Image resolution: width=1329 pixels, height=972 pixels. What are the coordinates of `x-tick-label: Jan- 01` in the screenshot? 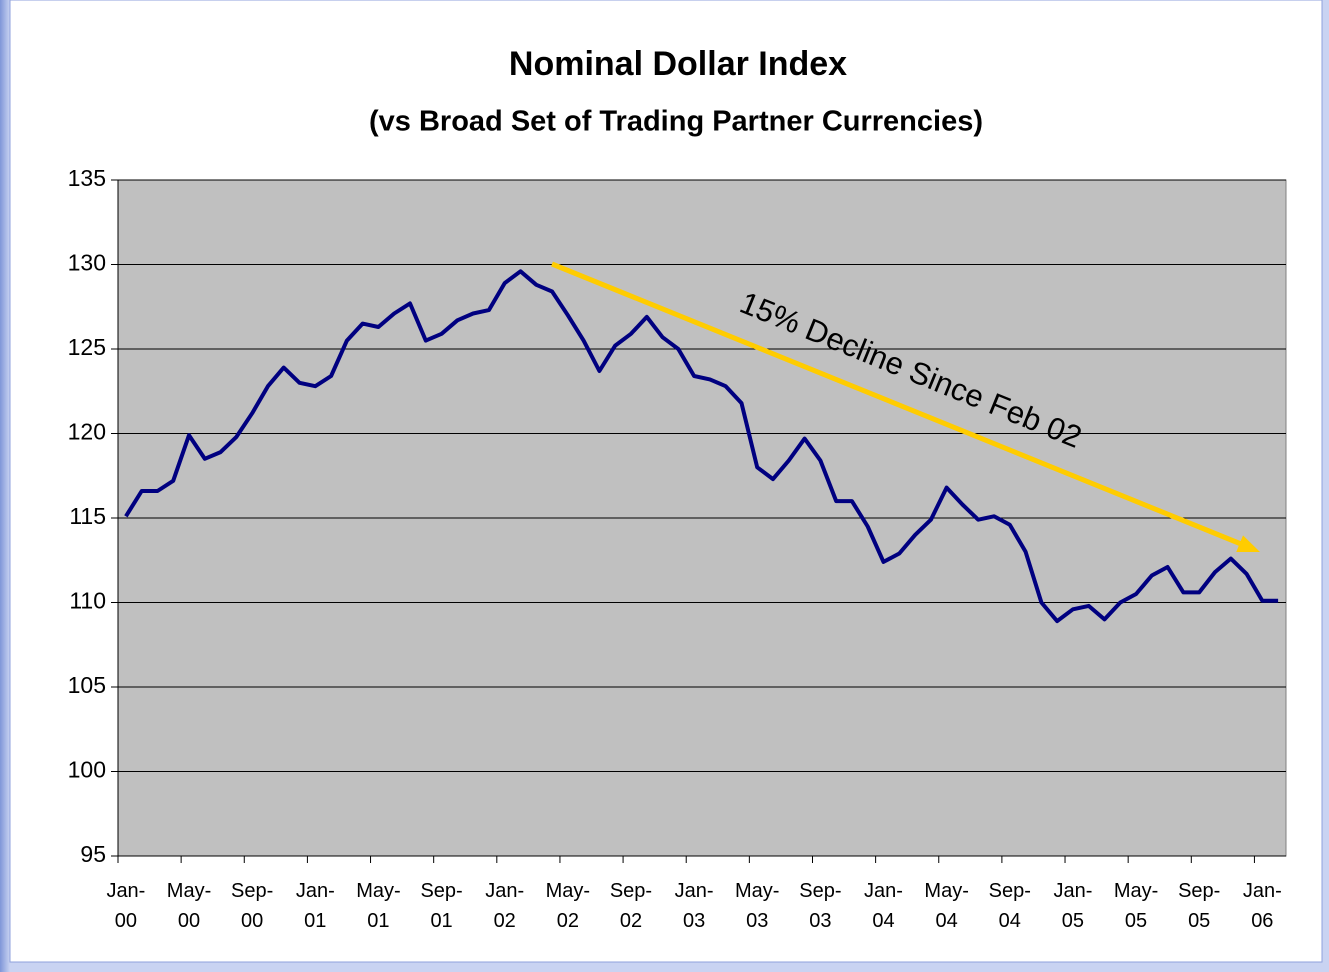 It's located at (315, 906).